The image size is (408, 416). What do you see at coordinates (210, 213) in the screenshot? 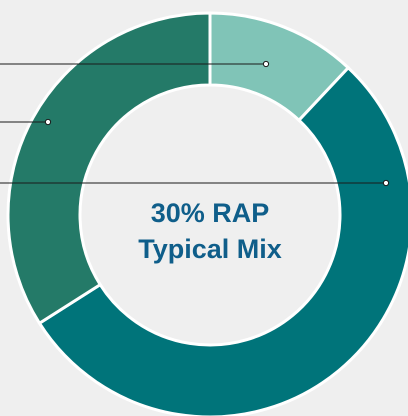
I see `center-label-line-1: 30% RAP` at bounding box center [210, 213].